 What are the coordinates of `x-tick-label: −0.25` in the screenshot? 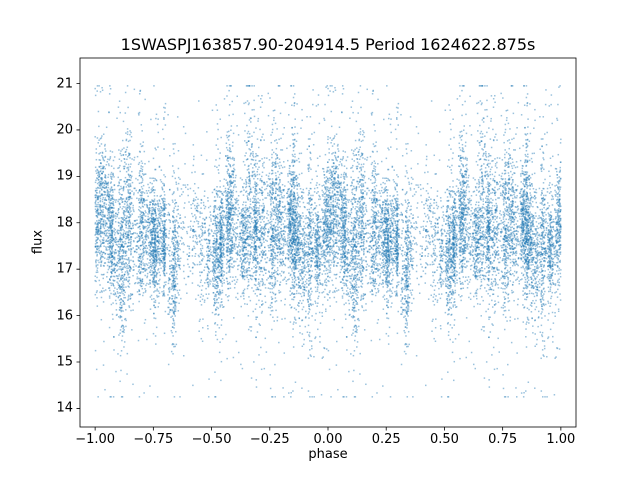 It's located at (269, 439).